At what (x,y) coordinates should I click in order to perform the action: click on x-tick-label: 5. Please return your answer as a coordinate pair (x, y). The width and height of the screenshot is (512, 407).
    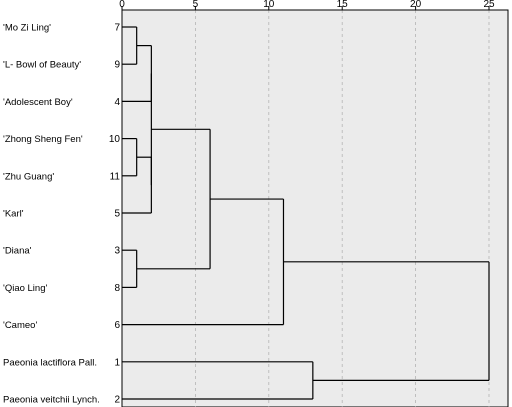
    Looking at the image, I should click on (196, 5).